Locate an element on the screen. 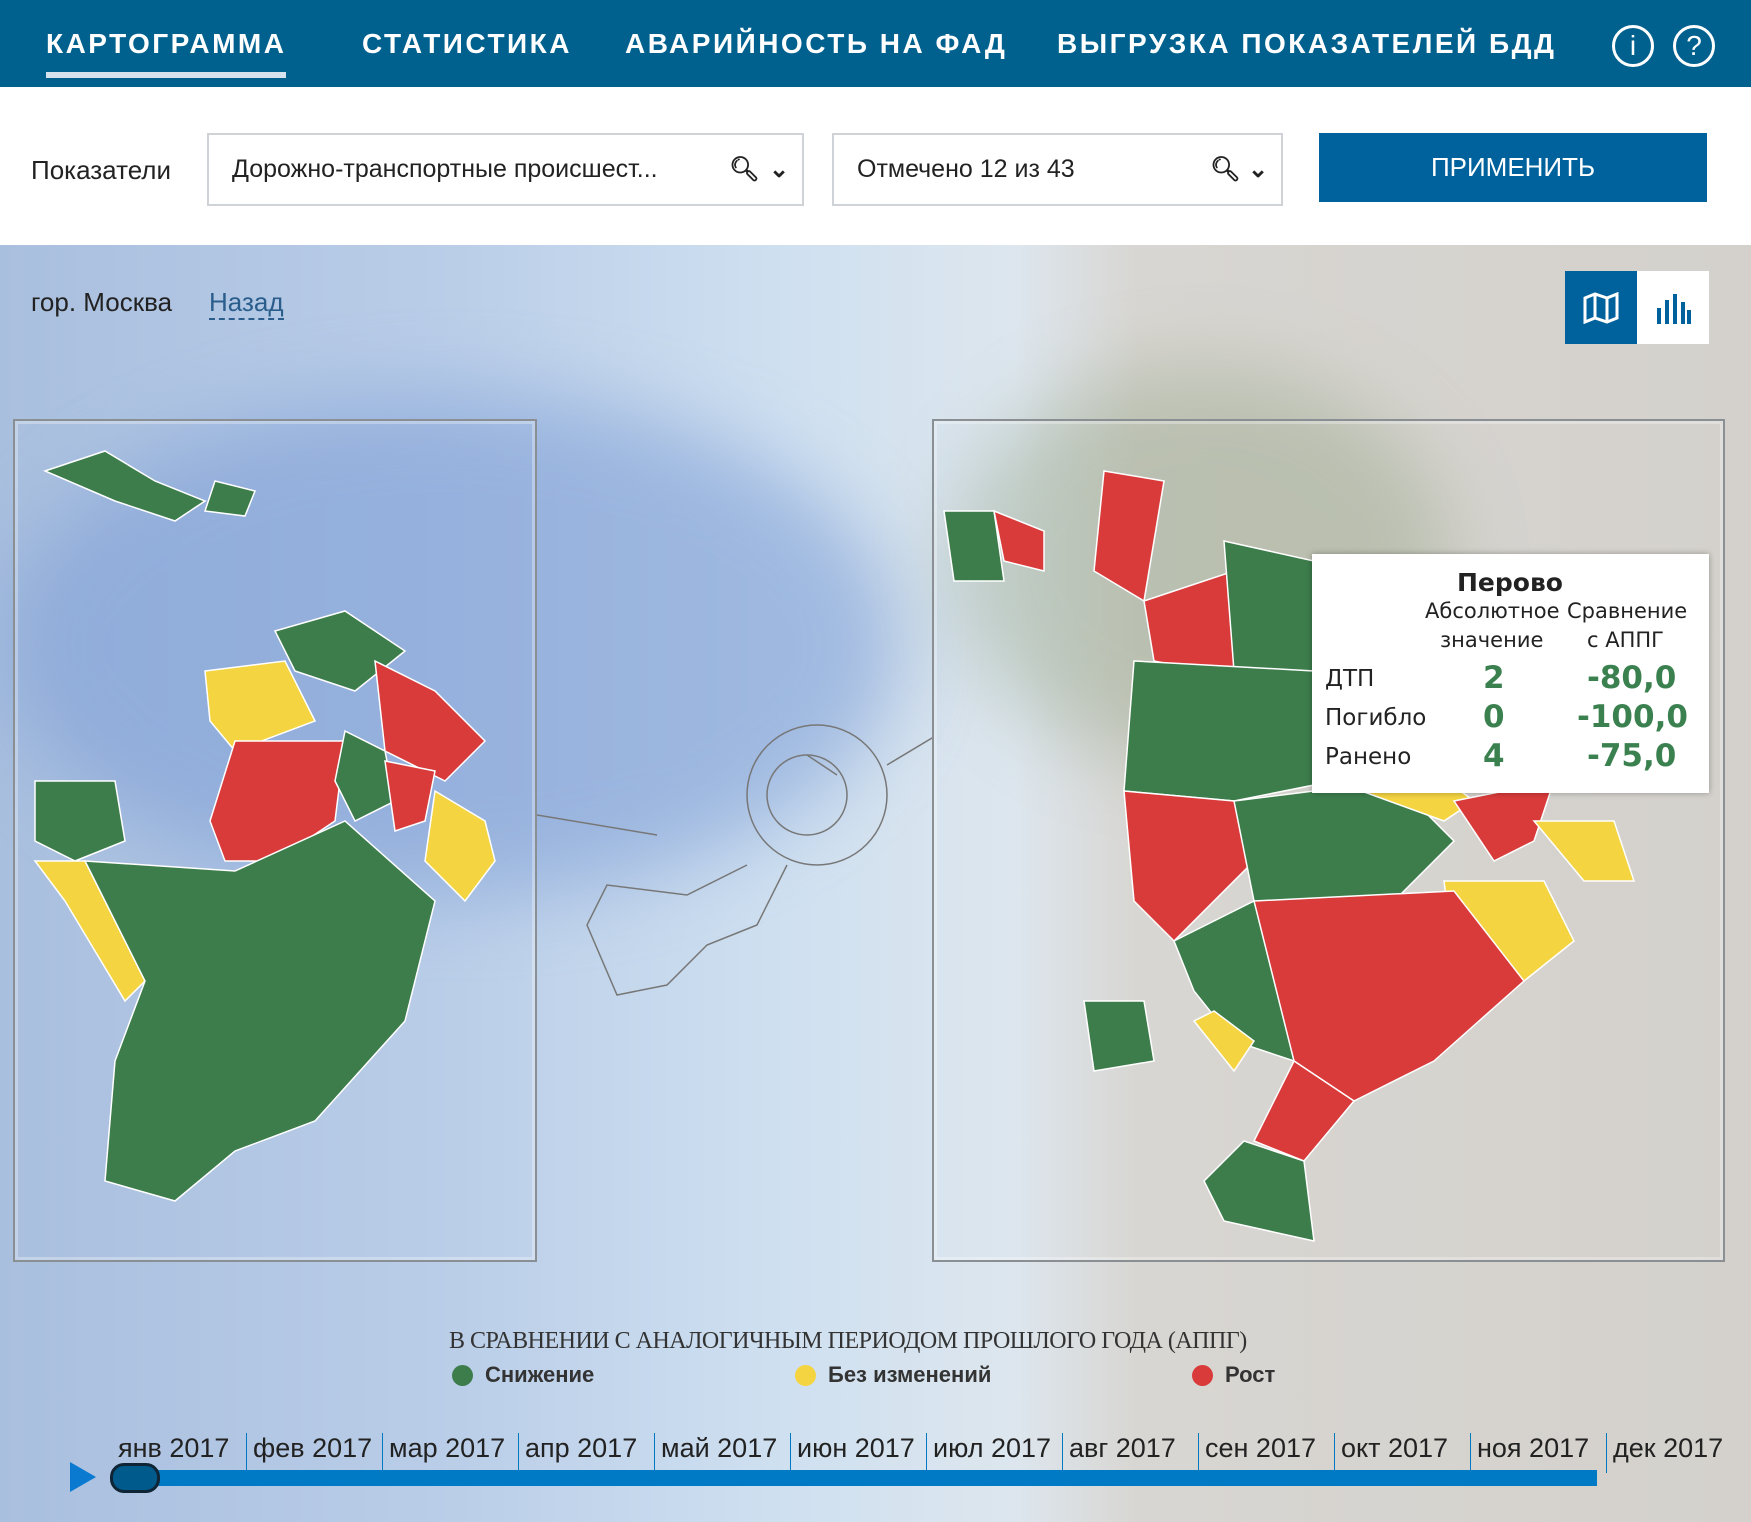 The height and width of the screenshot is (1522, 1751). bar-chart-icon is located at coordinates (1674, 308).